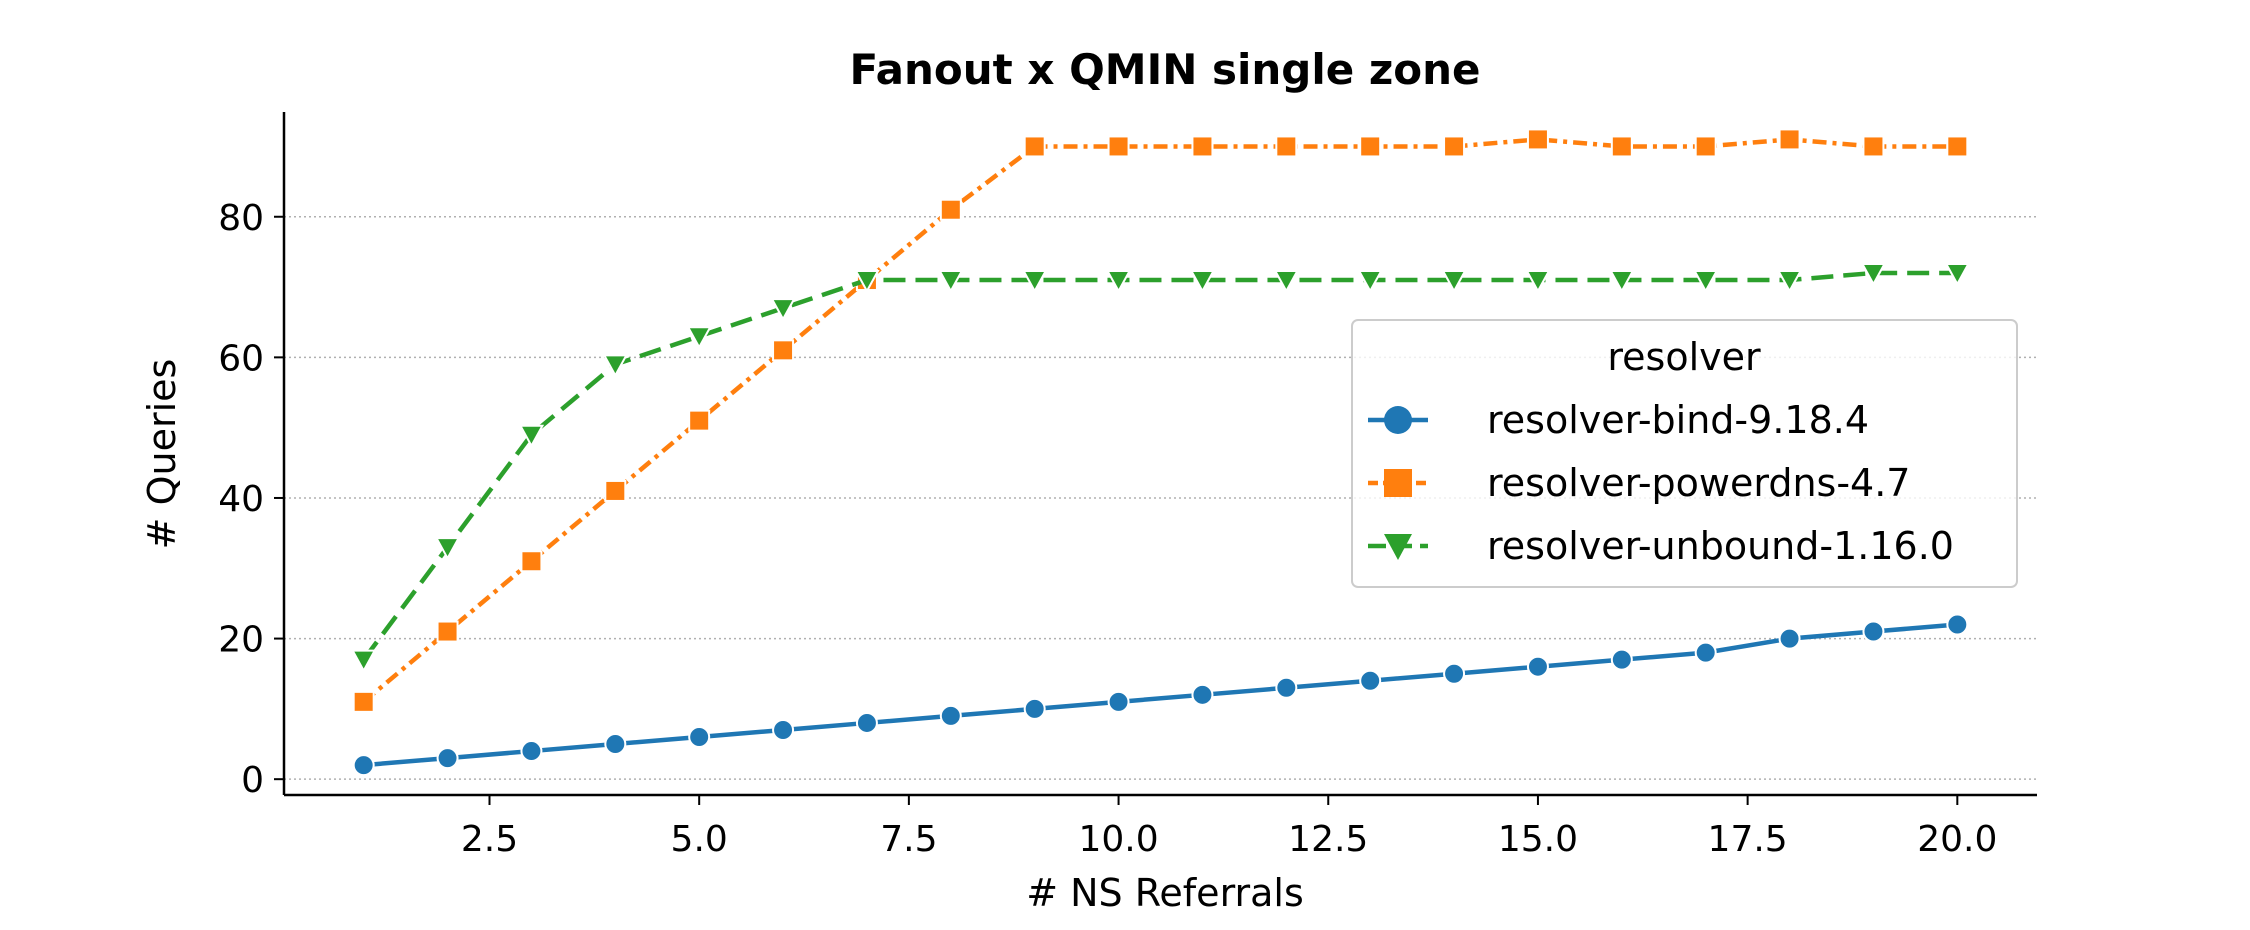 The image size is (2250, 930). What do you see at coordinates (1165, 893) in the screenshot?
I see `x-axis-label: # NS Referrals` at bounding box center [1165, 893].